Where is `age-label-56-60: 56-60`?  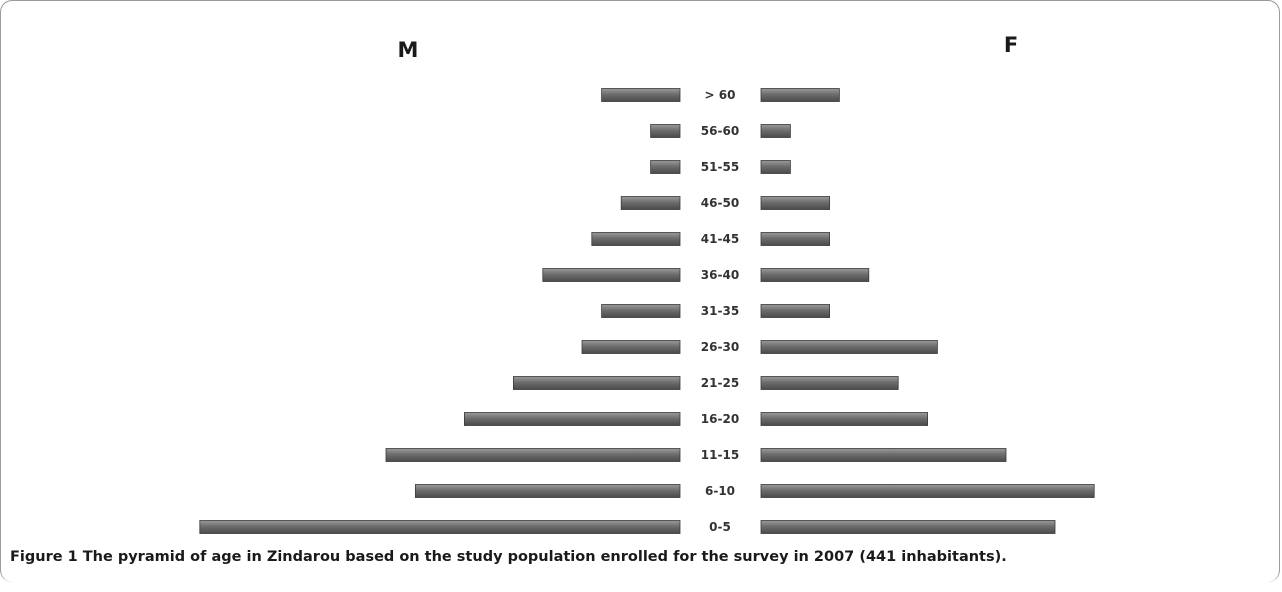 age-label-56-60: 56-60 is located at coordinates (720, 131).